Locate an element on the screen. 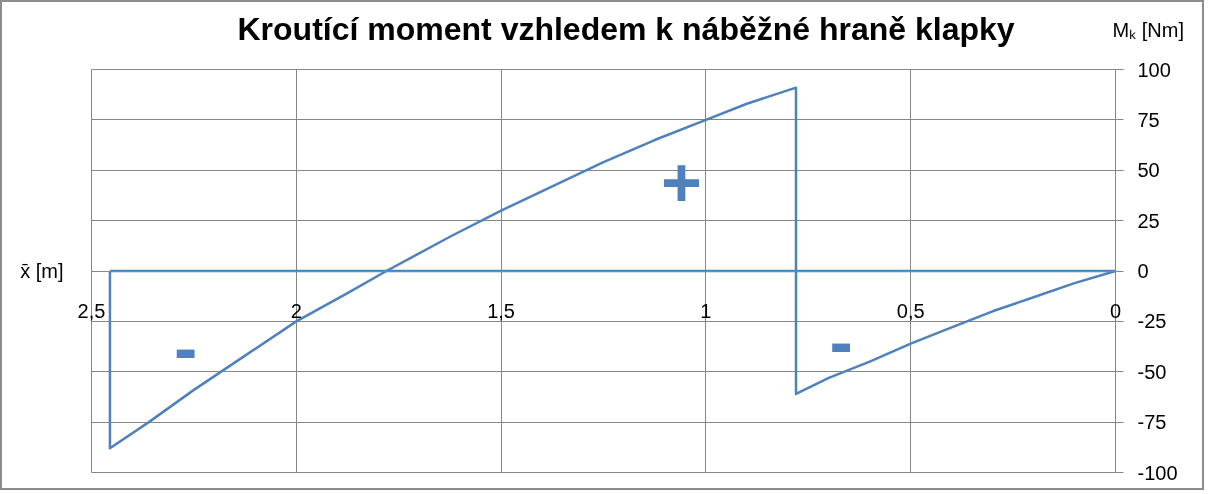 The width and height of the screenshot is (1208, 494). x-tick-label: 2 is located at coordinates (296, 311).